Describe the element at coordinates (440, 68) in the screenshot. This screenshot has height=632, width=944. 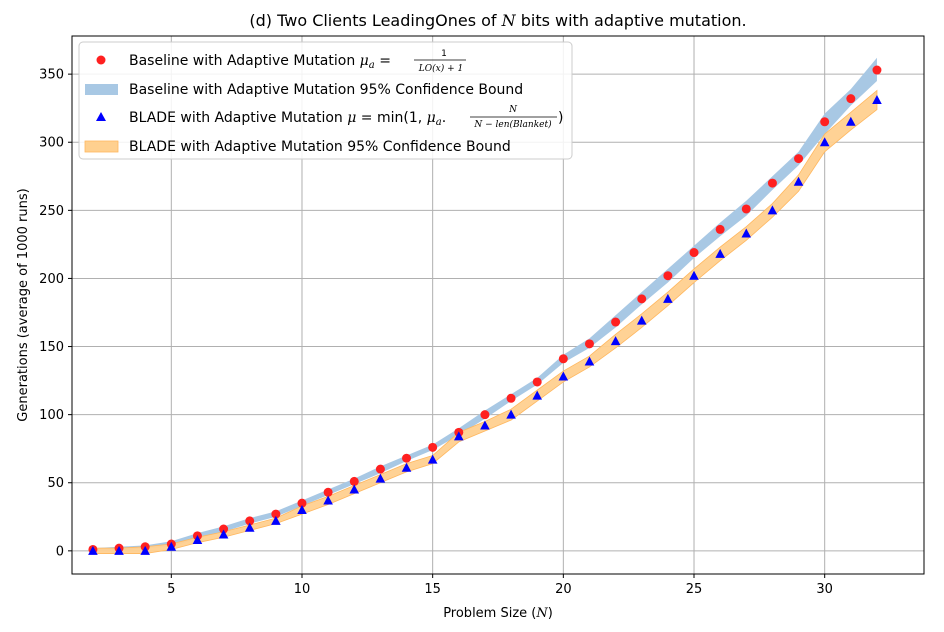
I see `svg-text: LO(x) + 1` at that location.